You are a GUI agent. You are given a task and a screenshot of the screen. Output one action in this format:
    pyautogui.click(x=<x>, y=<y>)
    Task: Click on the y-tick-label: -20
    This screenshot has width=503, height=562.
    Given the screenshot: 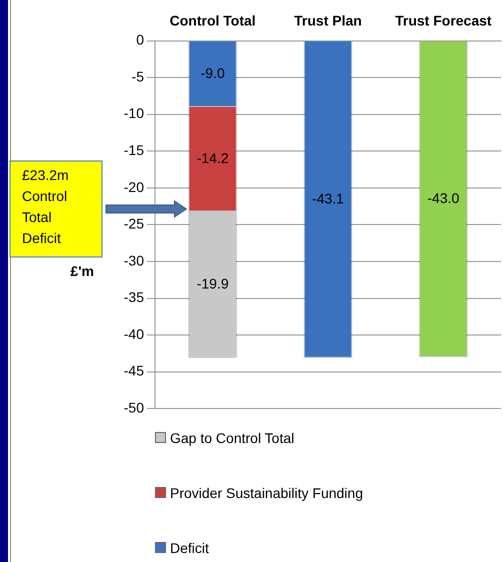 What is the action you would take?
    pyautogui.click(x=134, y=186)
    